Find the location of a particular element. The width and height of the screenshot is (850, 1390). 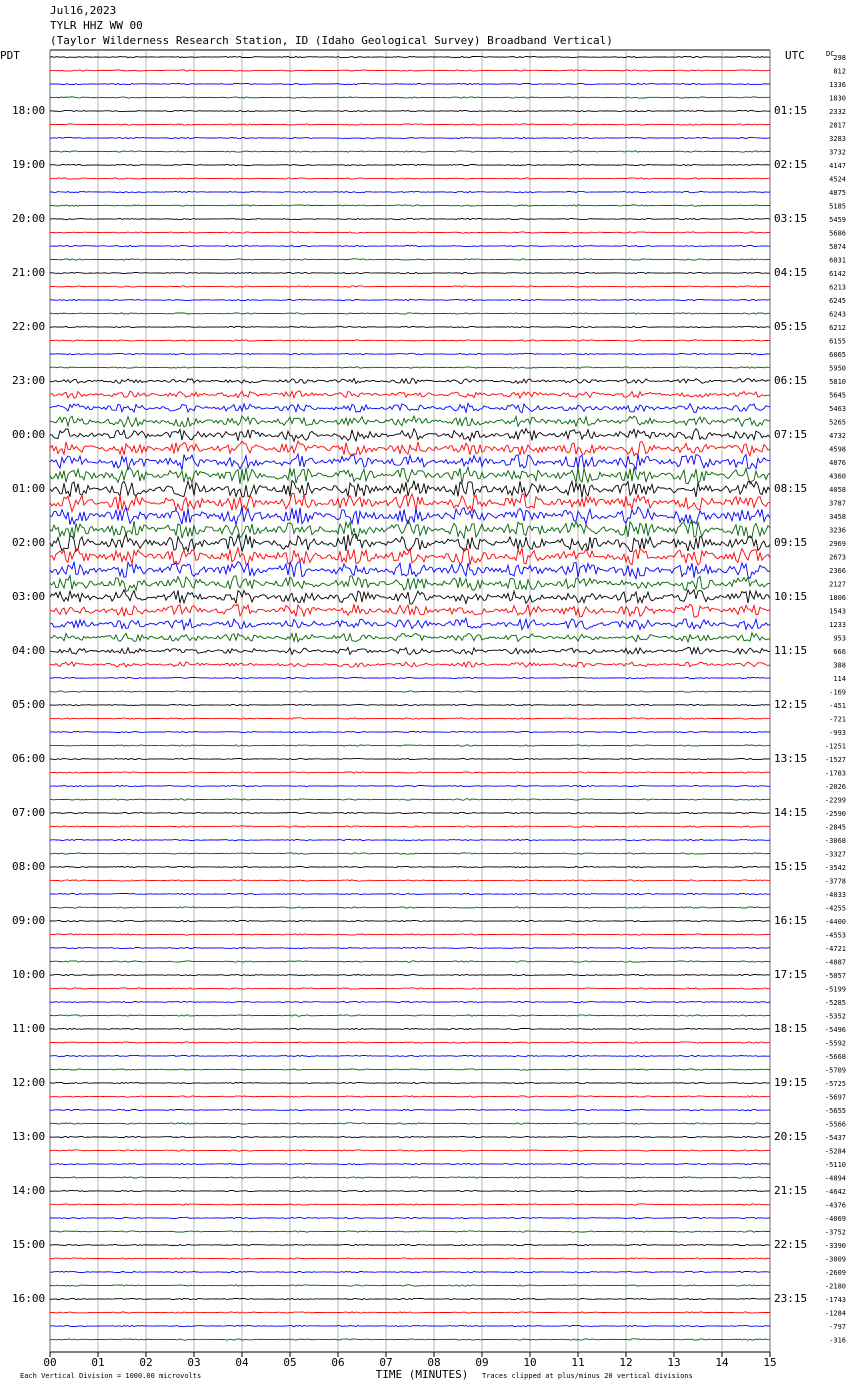

dc-offset: -797 is located at coordinates (837, 1327).